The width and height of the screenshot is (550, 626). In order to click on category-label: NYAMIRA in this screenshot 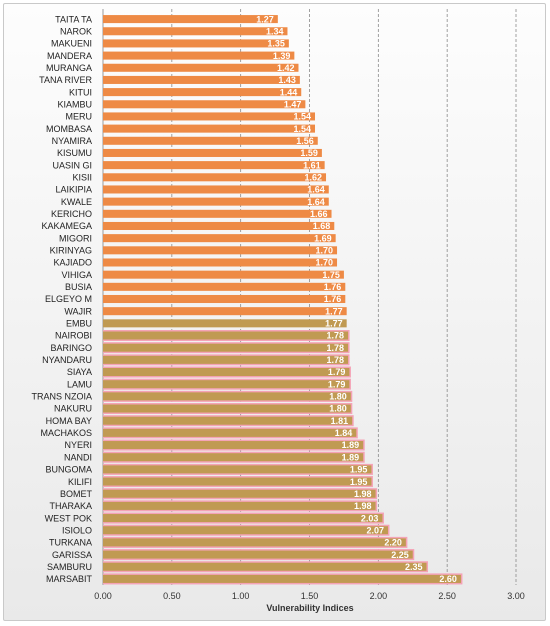, I will do `click(72, 141)`.